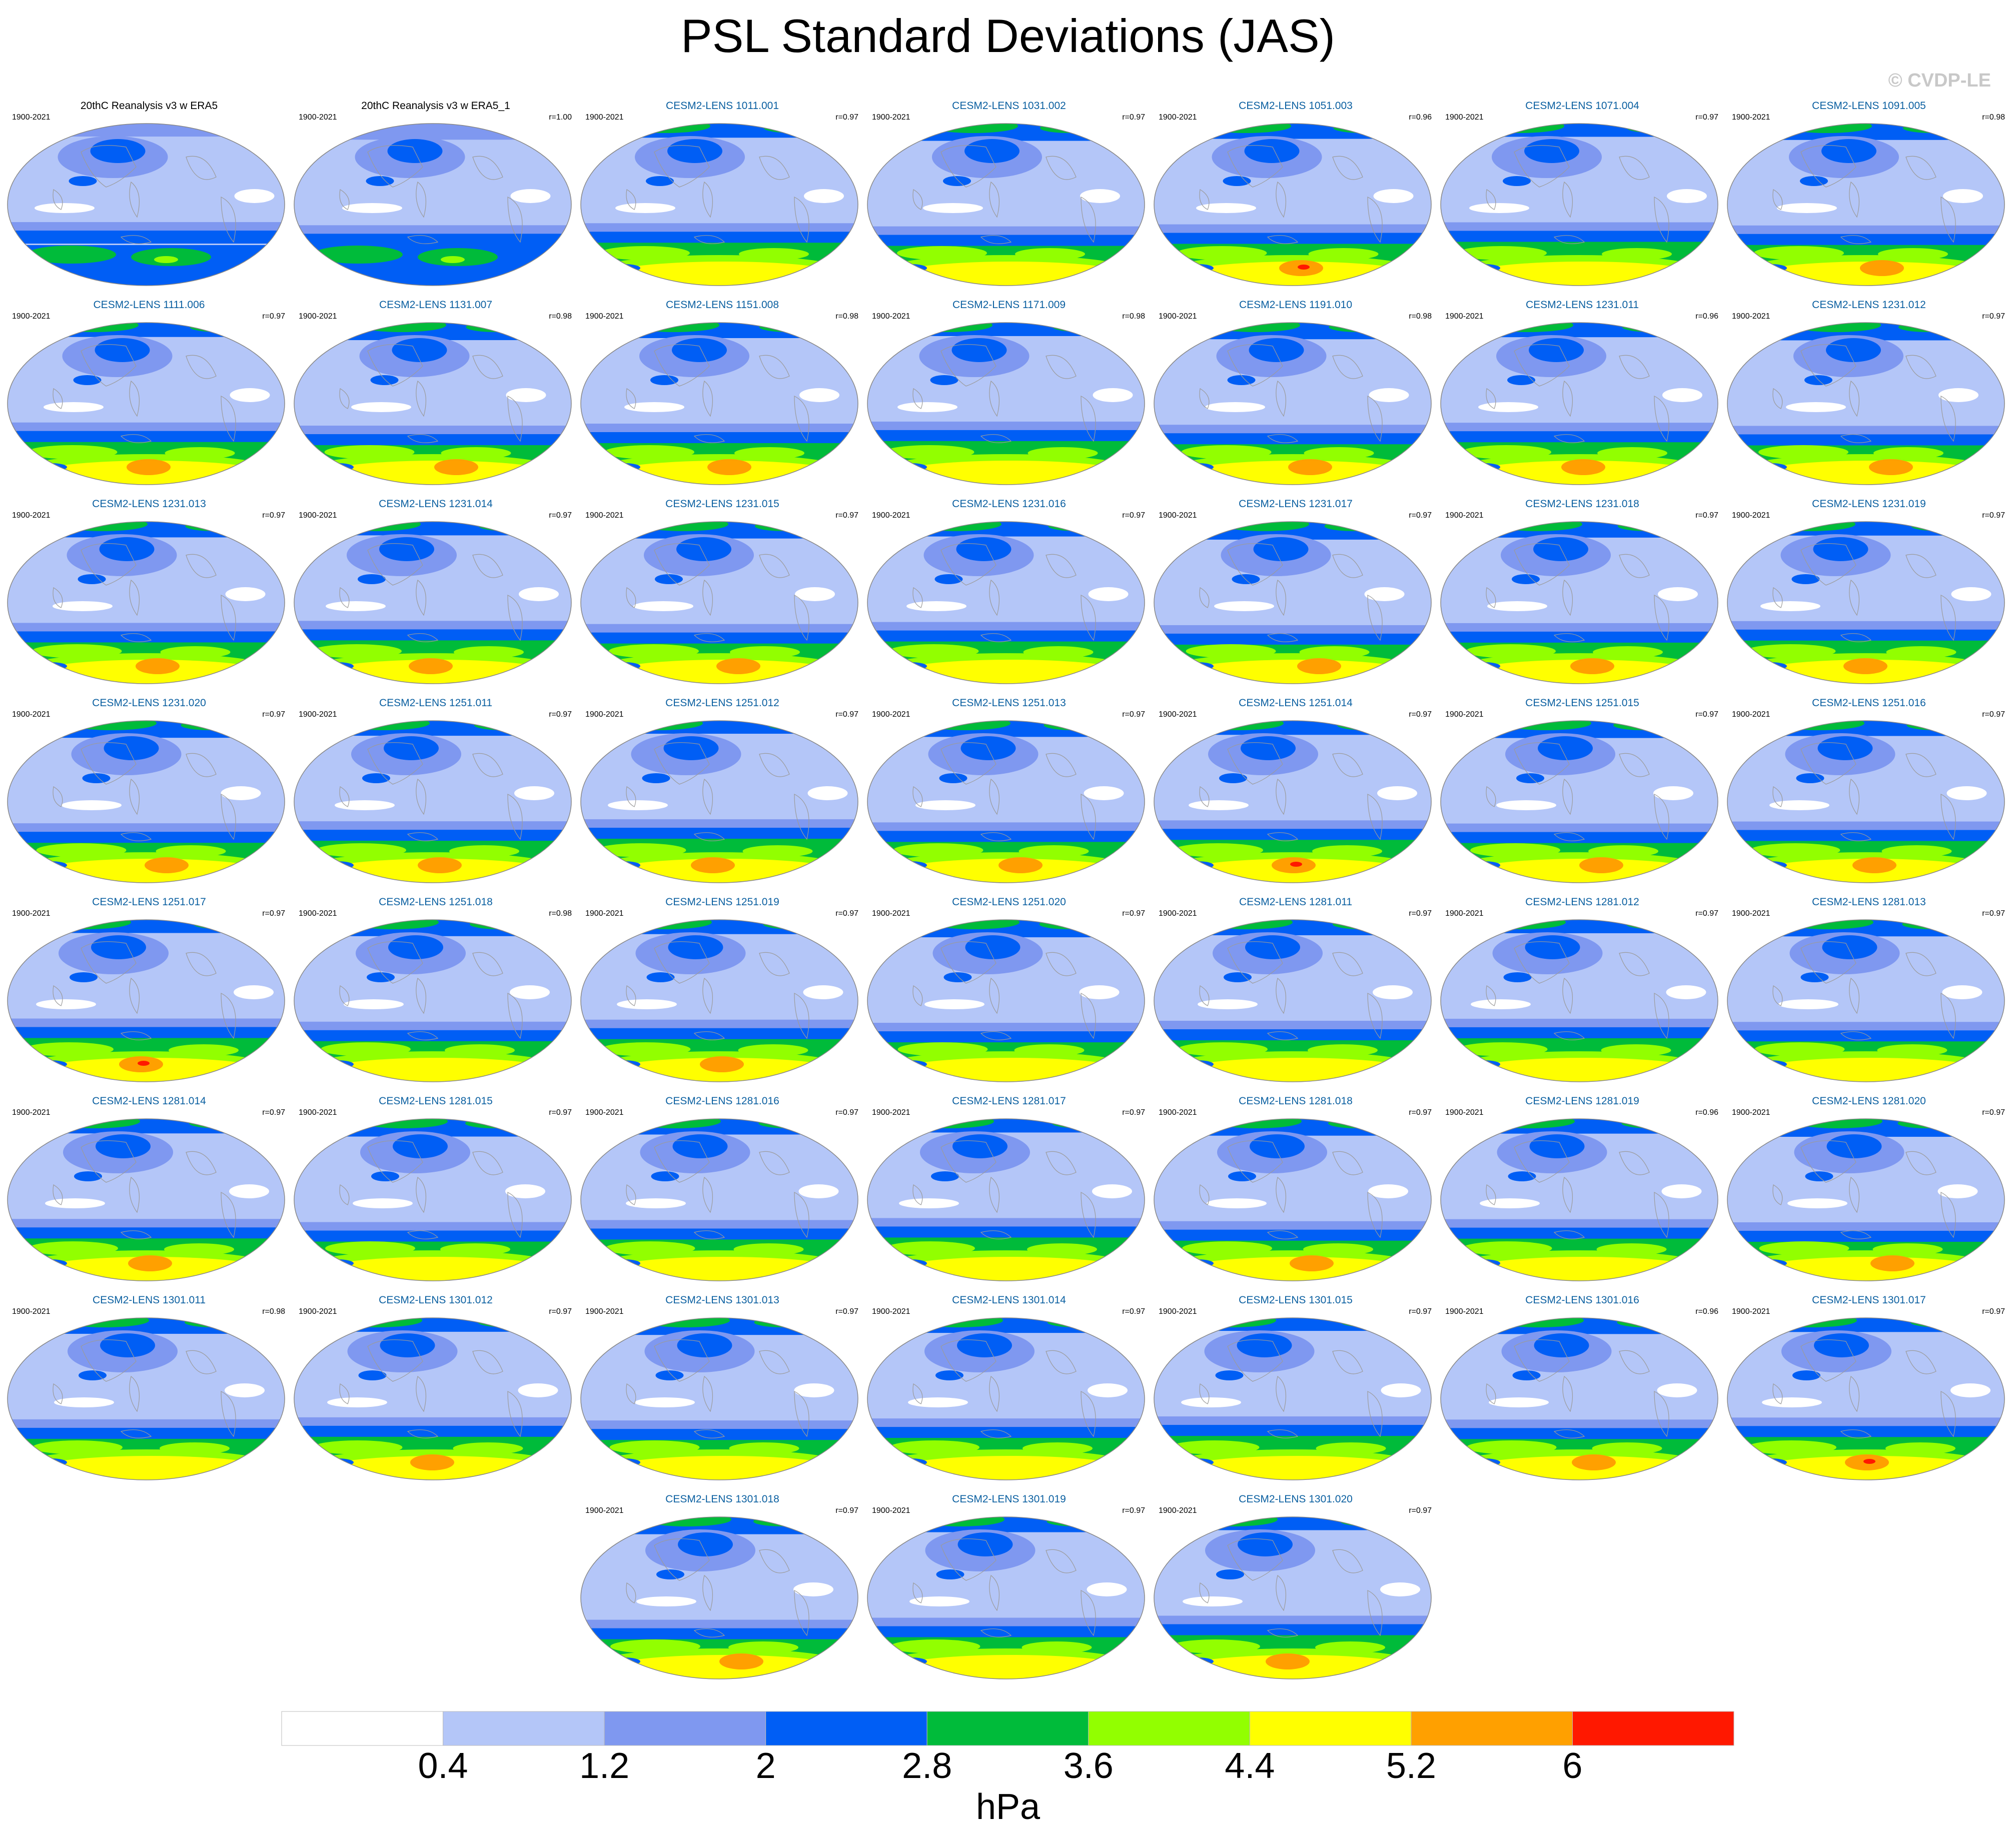  I want to click on map-panel: CESM2-LENS 1251.018 1900-2021 r=0.98, so click(436, 989).